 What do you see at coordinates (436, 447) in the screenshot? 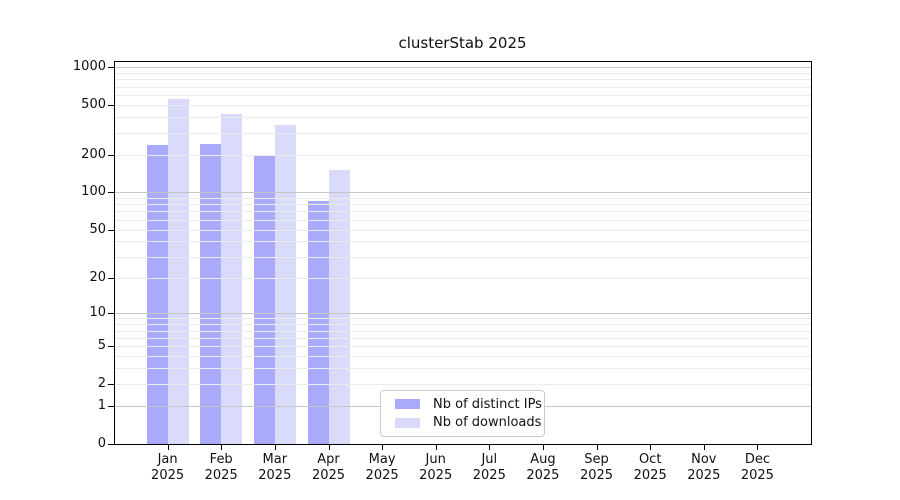
I see `x-tick-jun` at bounding box center [436, 447].